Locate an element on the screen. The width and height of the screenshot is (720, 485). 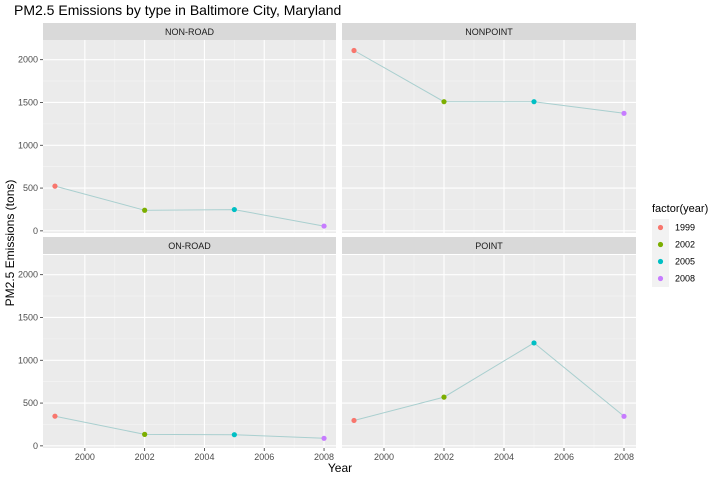
facet-strip-label: NON-ROAD is located at coordinates (189, 32).